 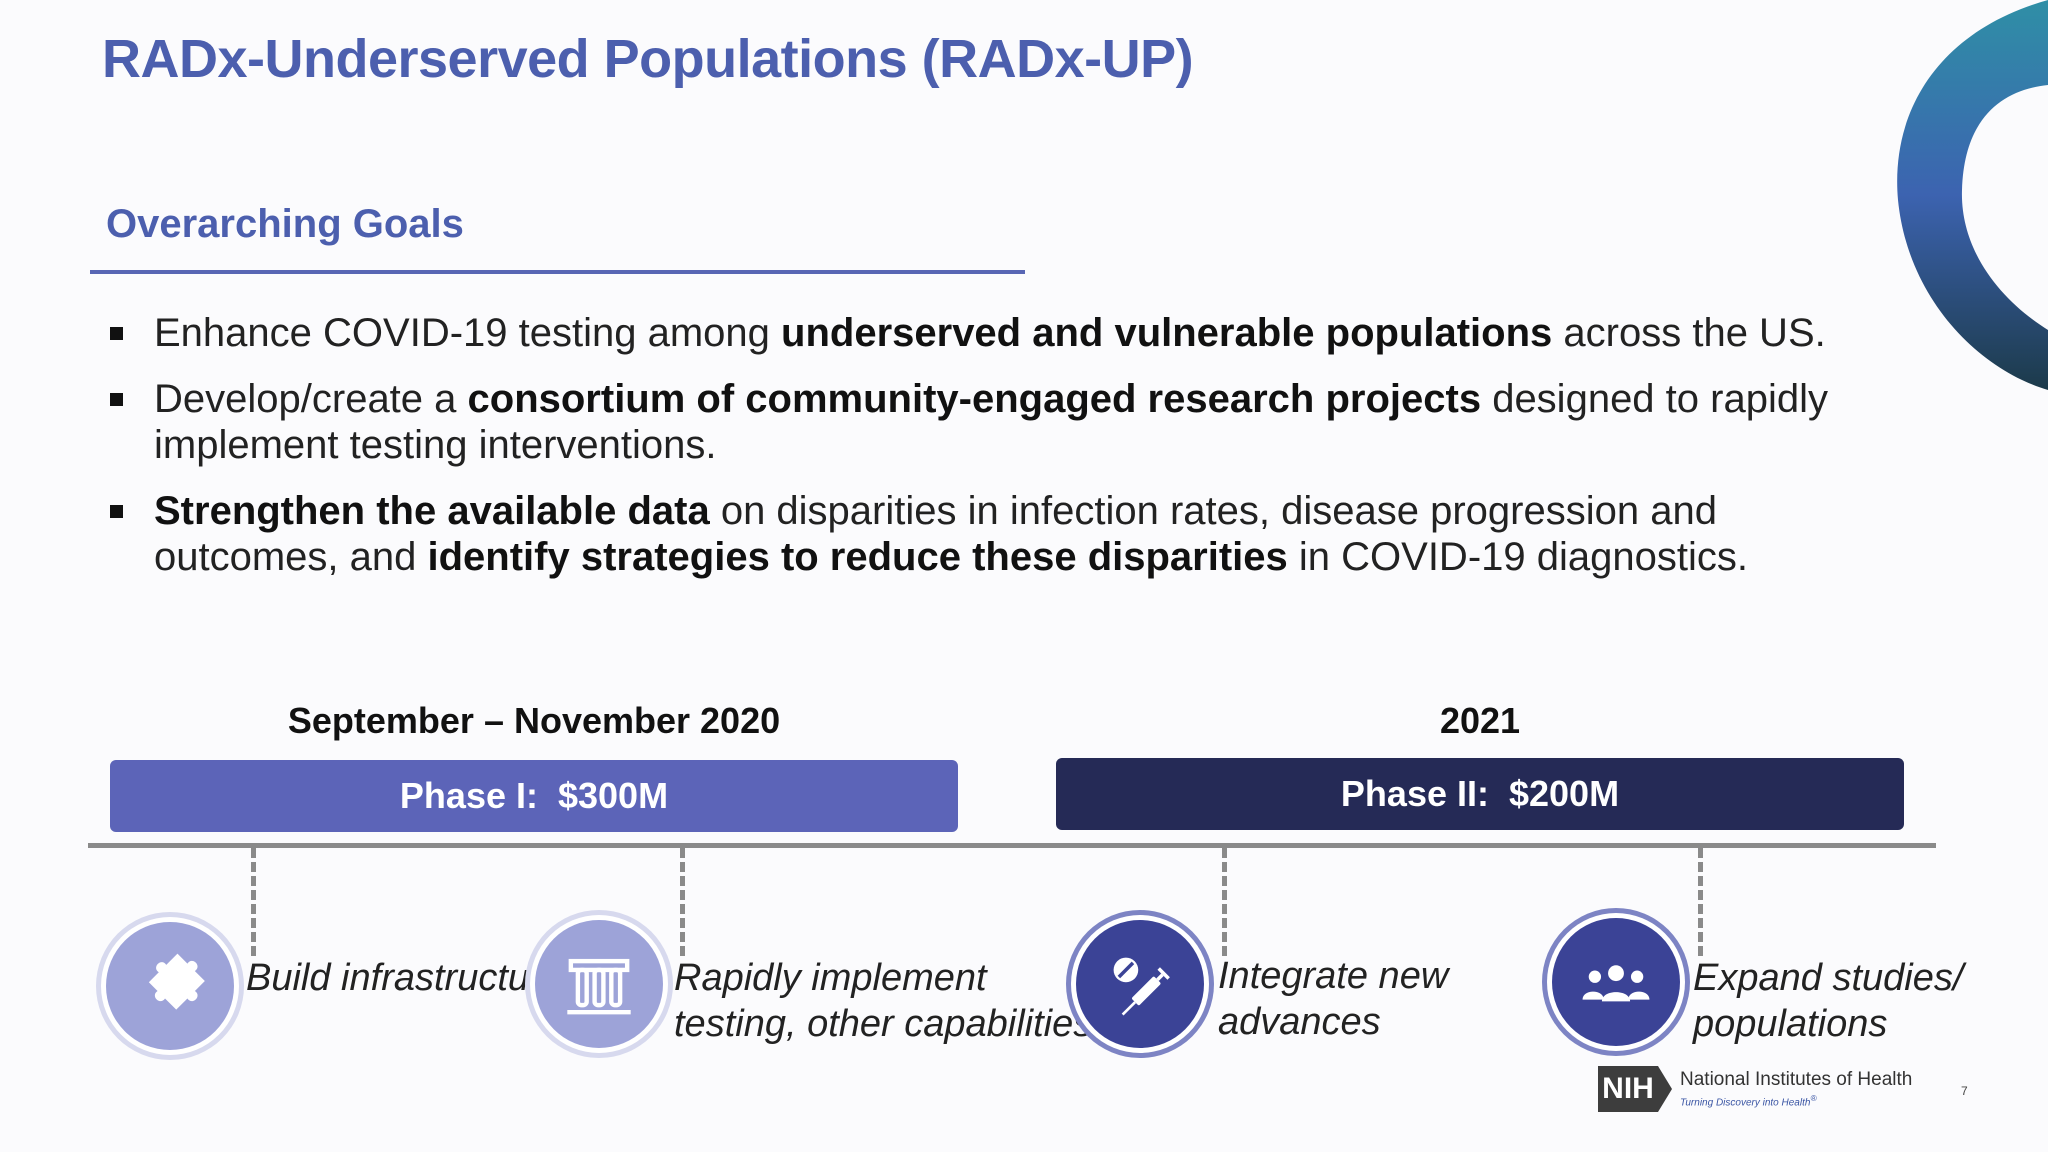 I want to click on test-tubes-icon, so click(x=599, y=984).